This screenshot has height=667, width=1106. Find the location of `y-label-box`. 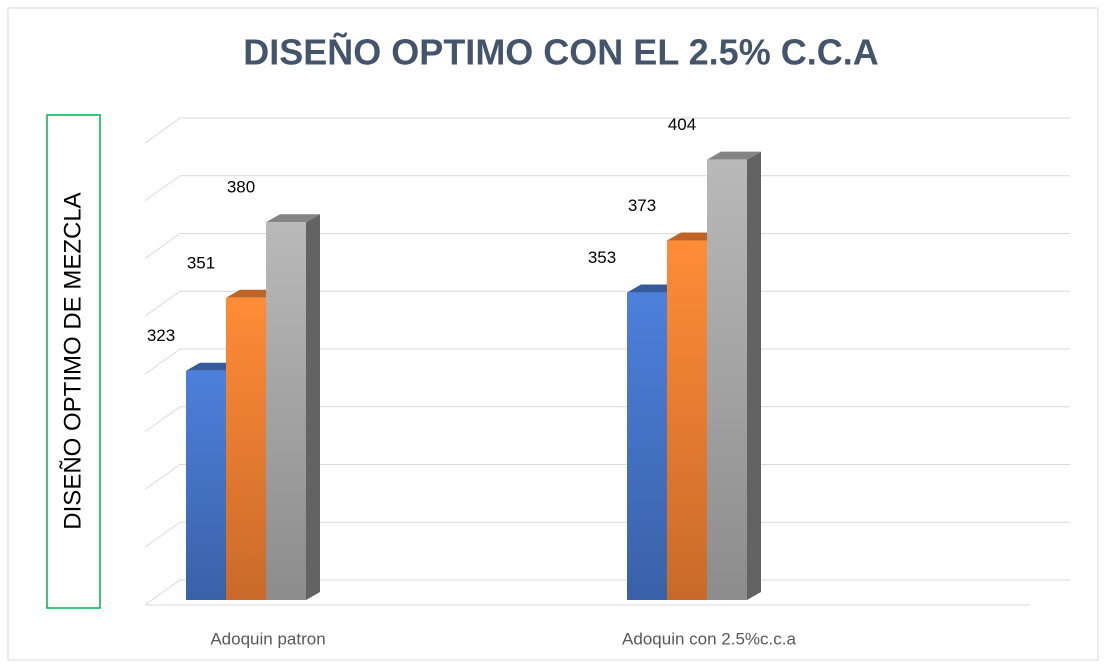

y-label-box is located at coordinates (73, 361).